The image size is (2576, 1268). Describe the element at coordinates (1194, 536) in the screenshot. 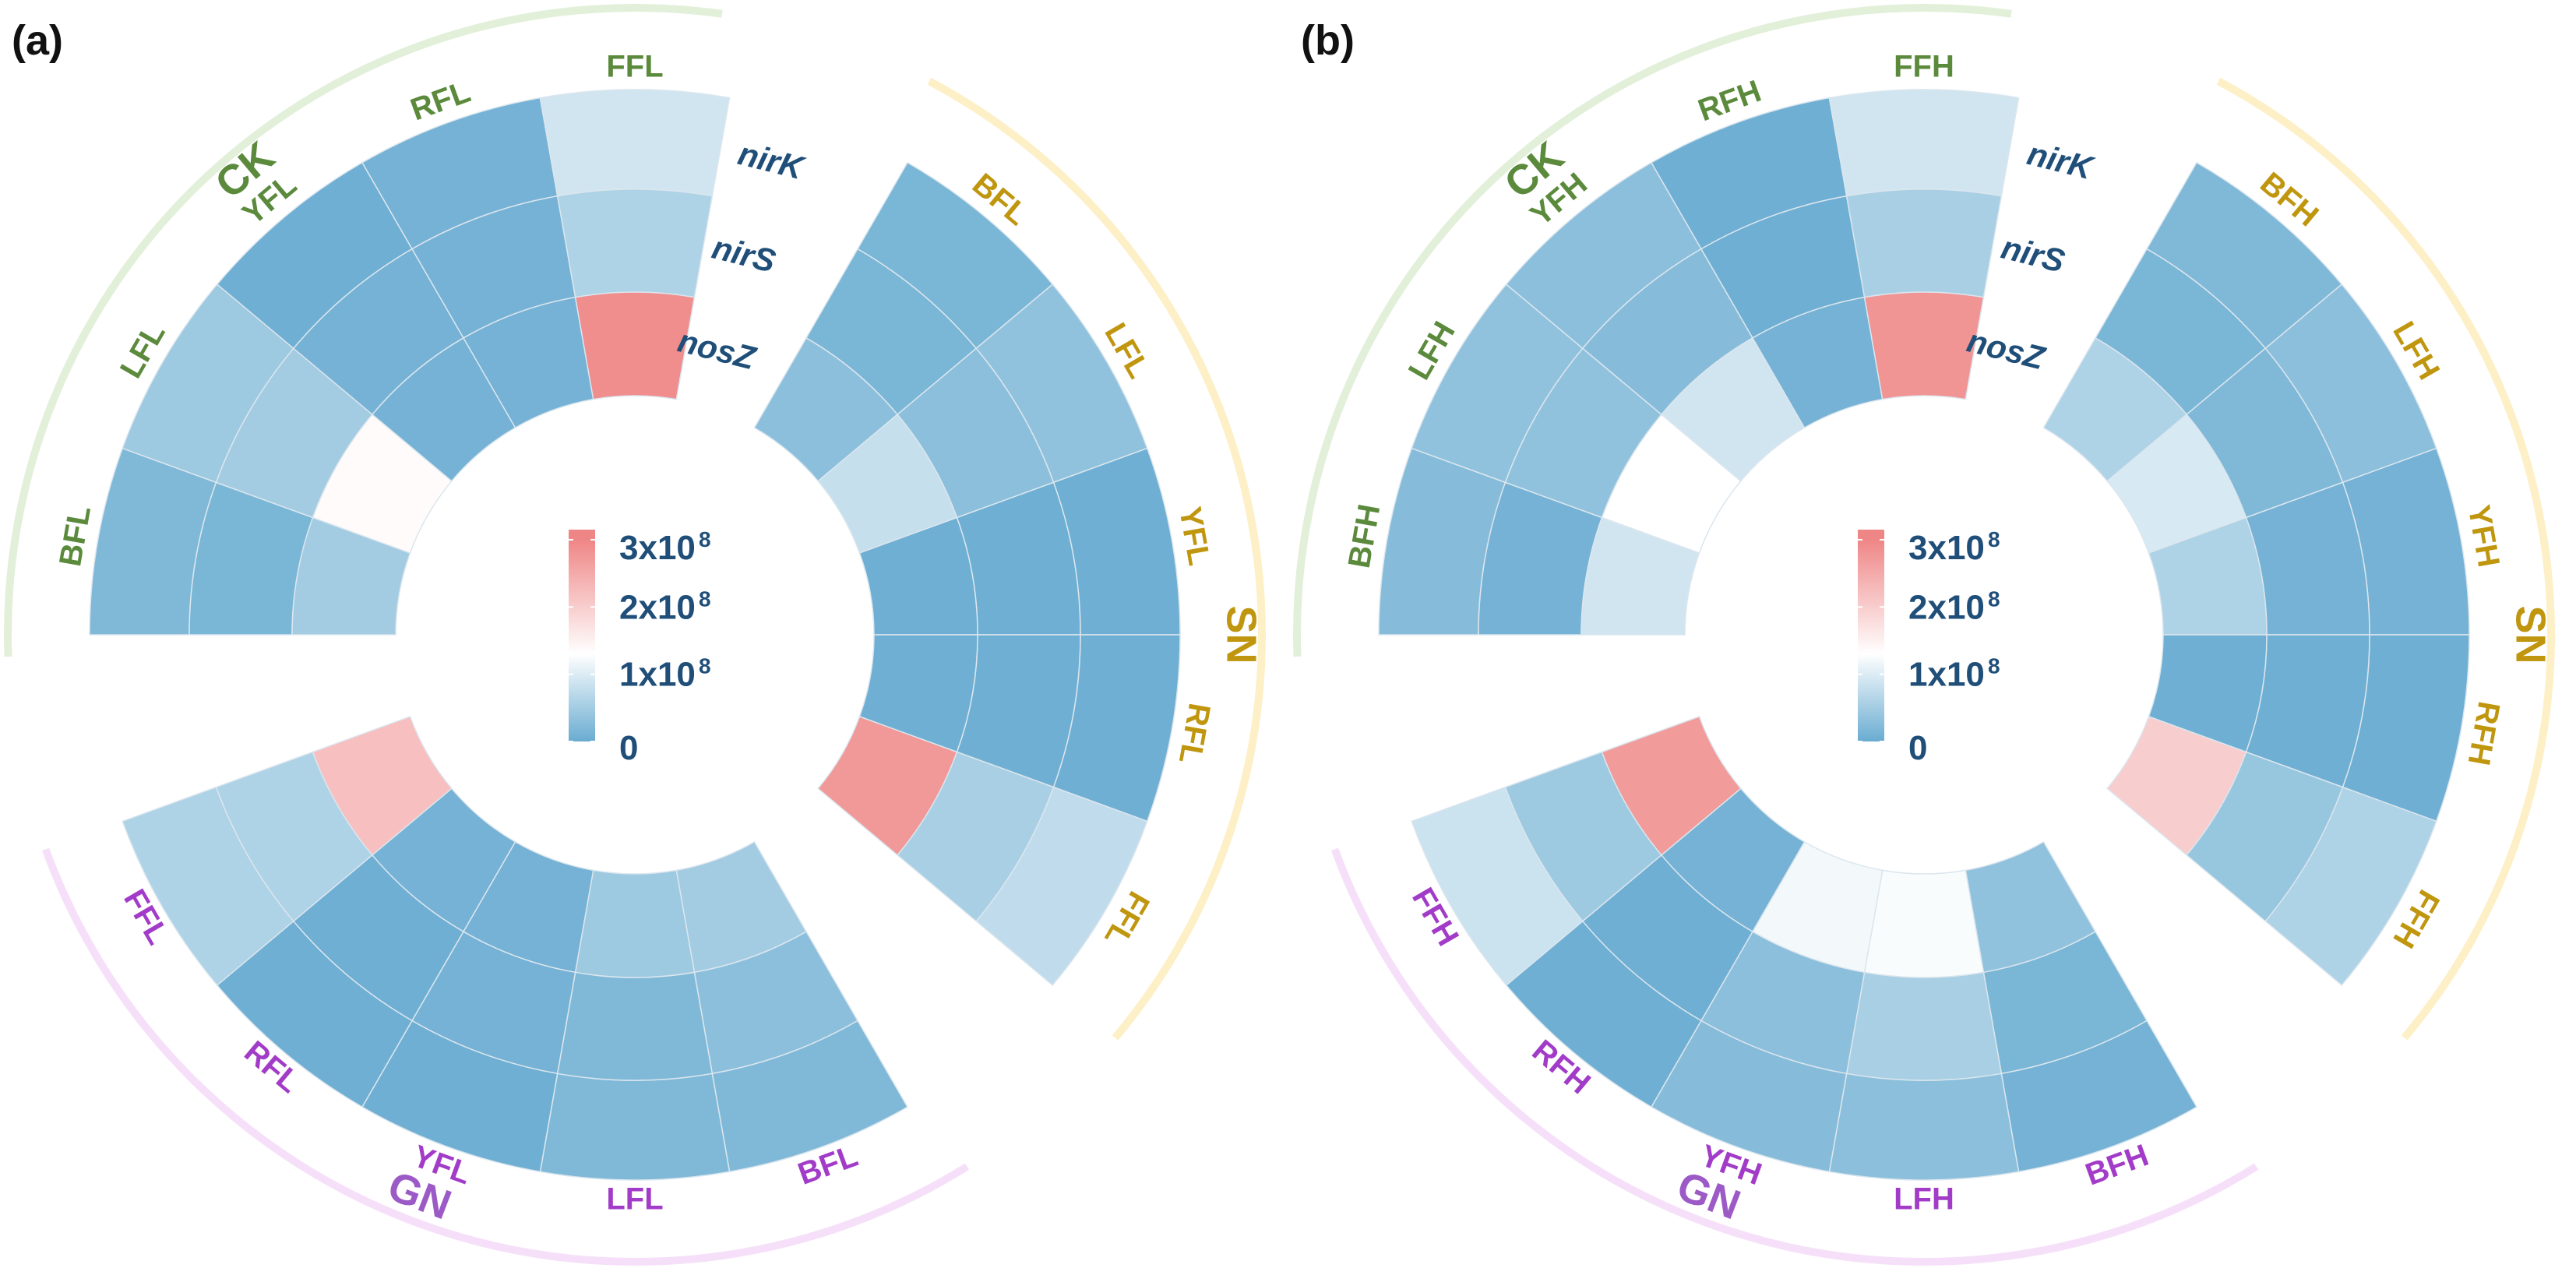

I see `sample-label: YFL` at that location.